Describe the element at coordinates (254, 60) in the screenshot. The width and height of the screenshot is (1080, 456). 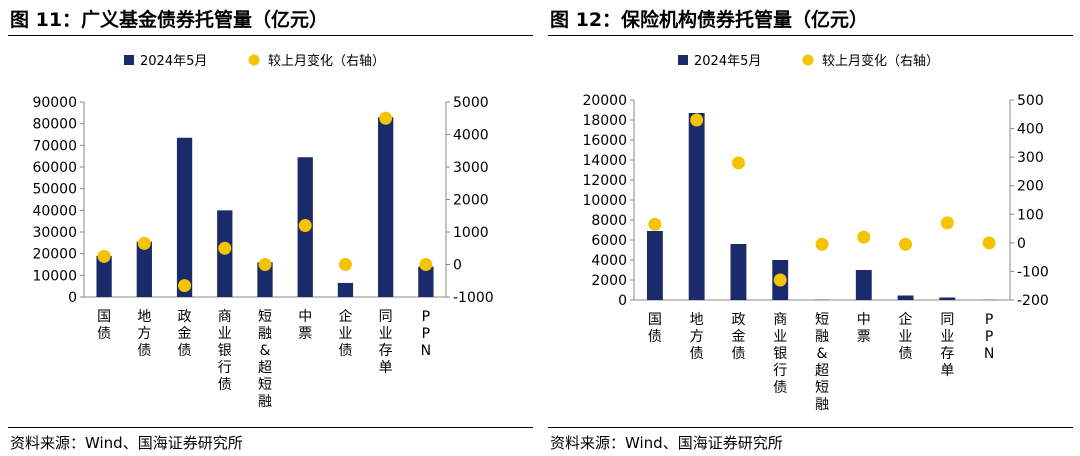
I see `legend-dot-swatch` at that location.